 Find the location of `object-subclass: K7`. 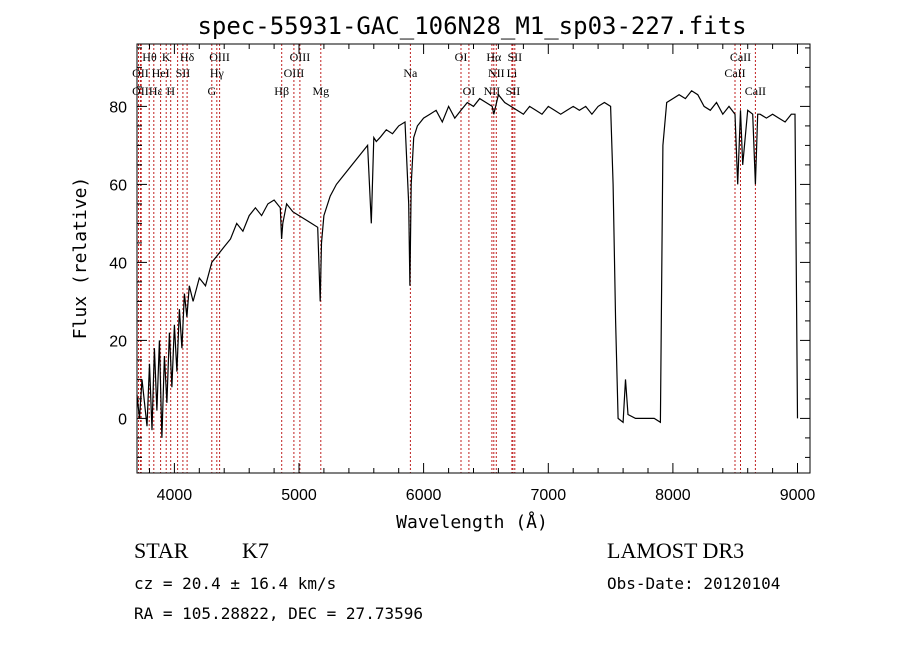

object-subclass: K7 is located at coordinates (255, 550).